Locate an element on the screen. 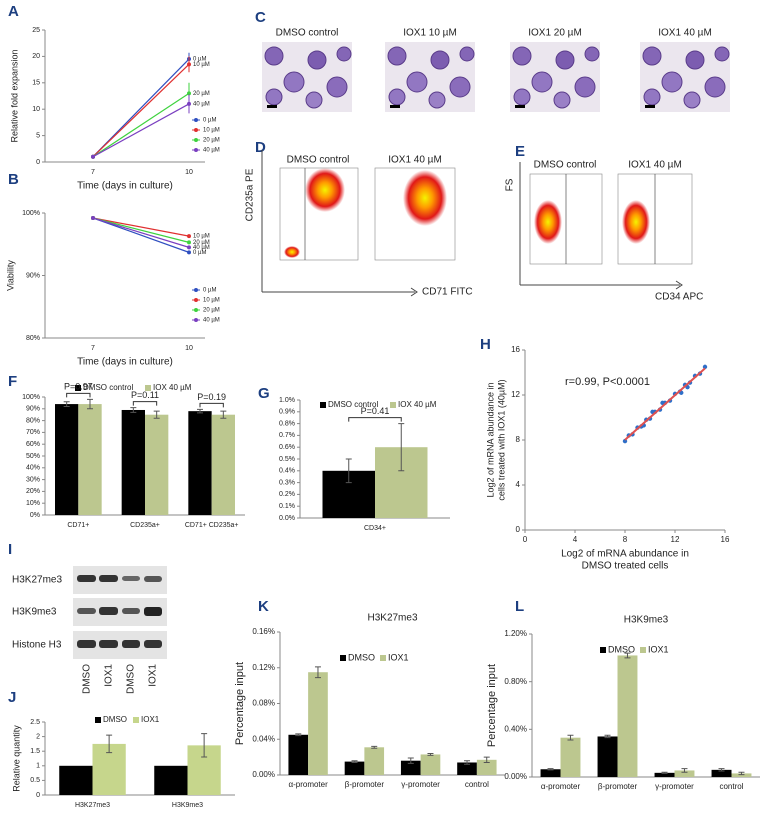  panel-label: J is located at coordinates (12, 697).